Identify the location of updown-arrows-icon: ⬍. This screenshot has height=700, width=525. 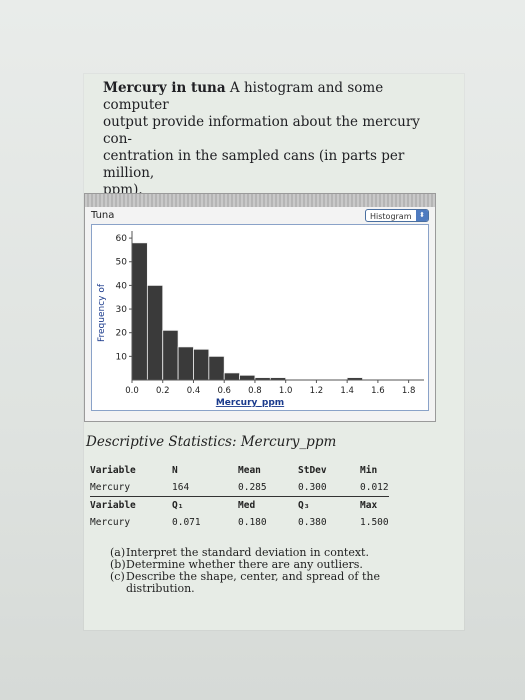
(422, 215).